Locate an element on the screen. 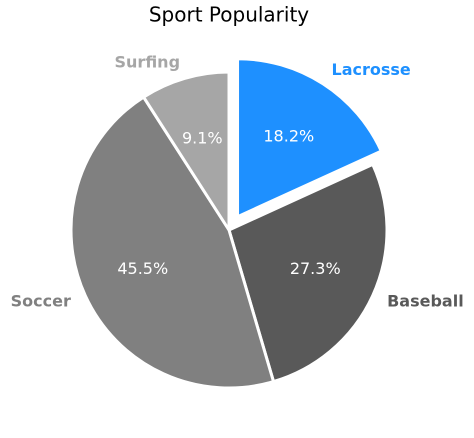  slice-label: Soccer is located at coordinates (41, 301).